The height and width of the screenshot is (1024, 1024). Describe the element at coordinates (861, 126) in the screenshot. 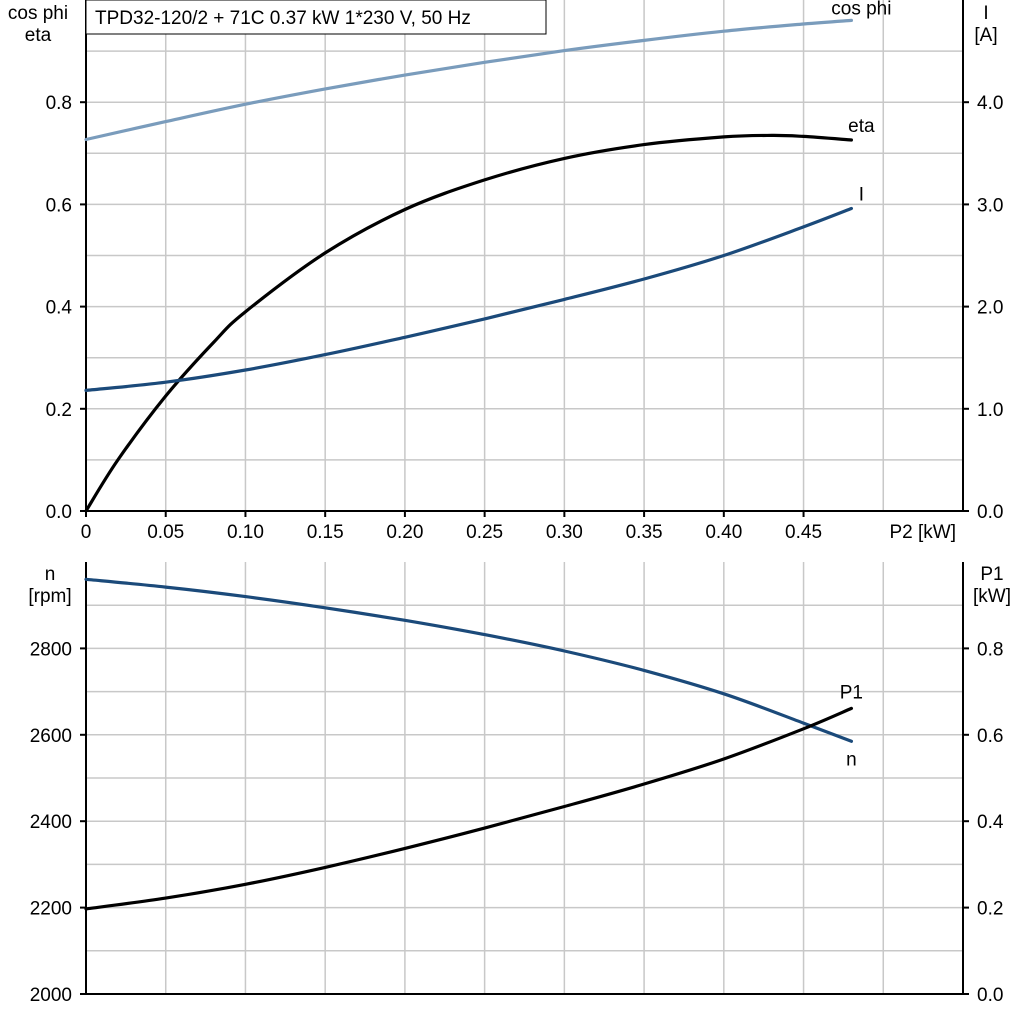

I see `series-label-eta: eta` at that location.